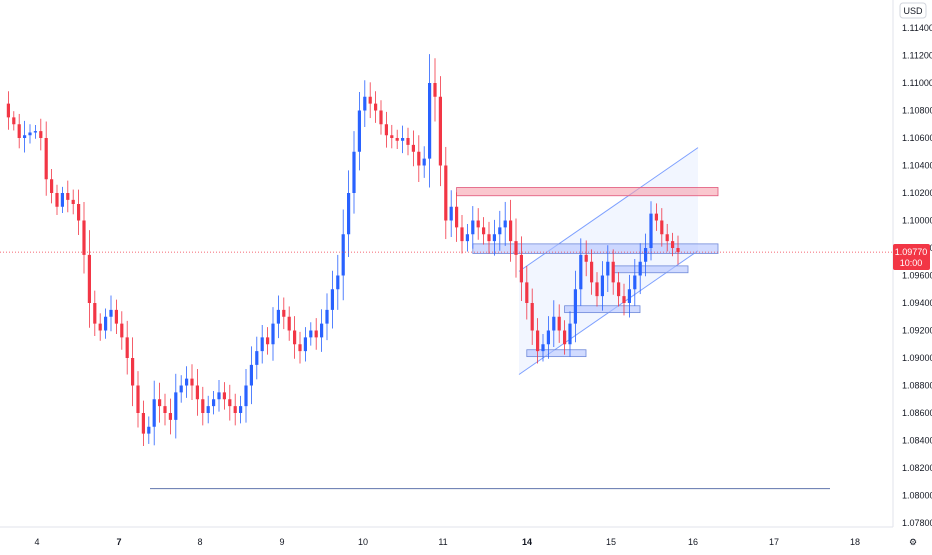 Image resolution: width=932 pixels, height=555 pixels. What do you see at coordinates (917, 221) in the screenshot?
I see `price-tick-label: 1.10000` at bounding box center [917, 221].